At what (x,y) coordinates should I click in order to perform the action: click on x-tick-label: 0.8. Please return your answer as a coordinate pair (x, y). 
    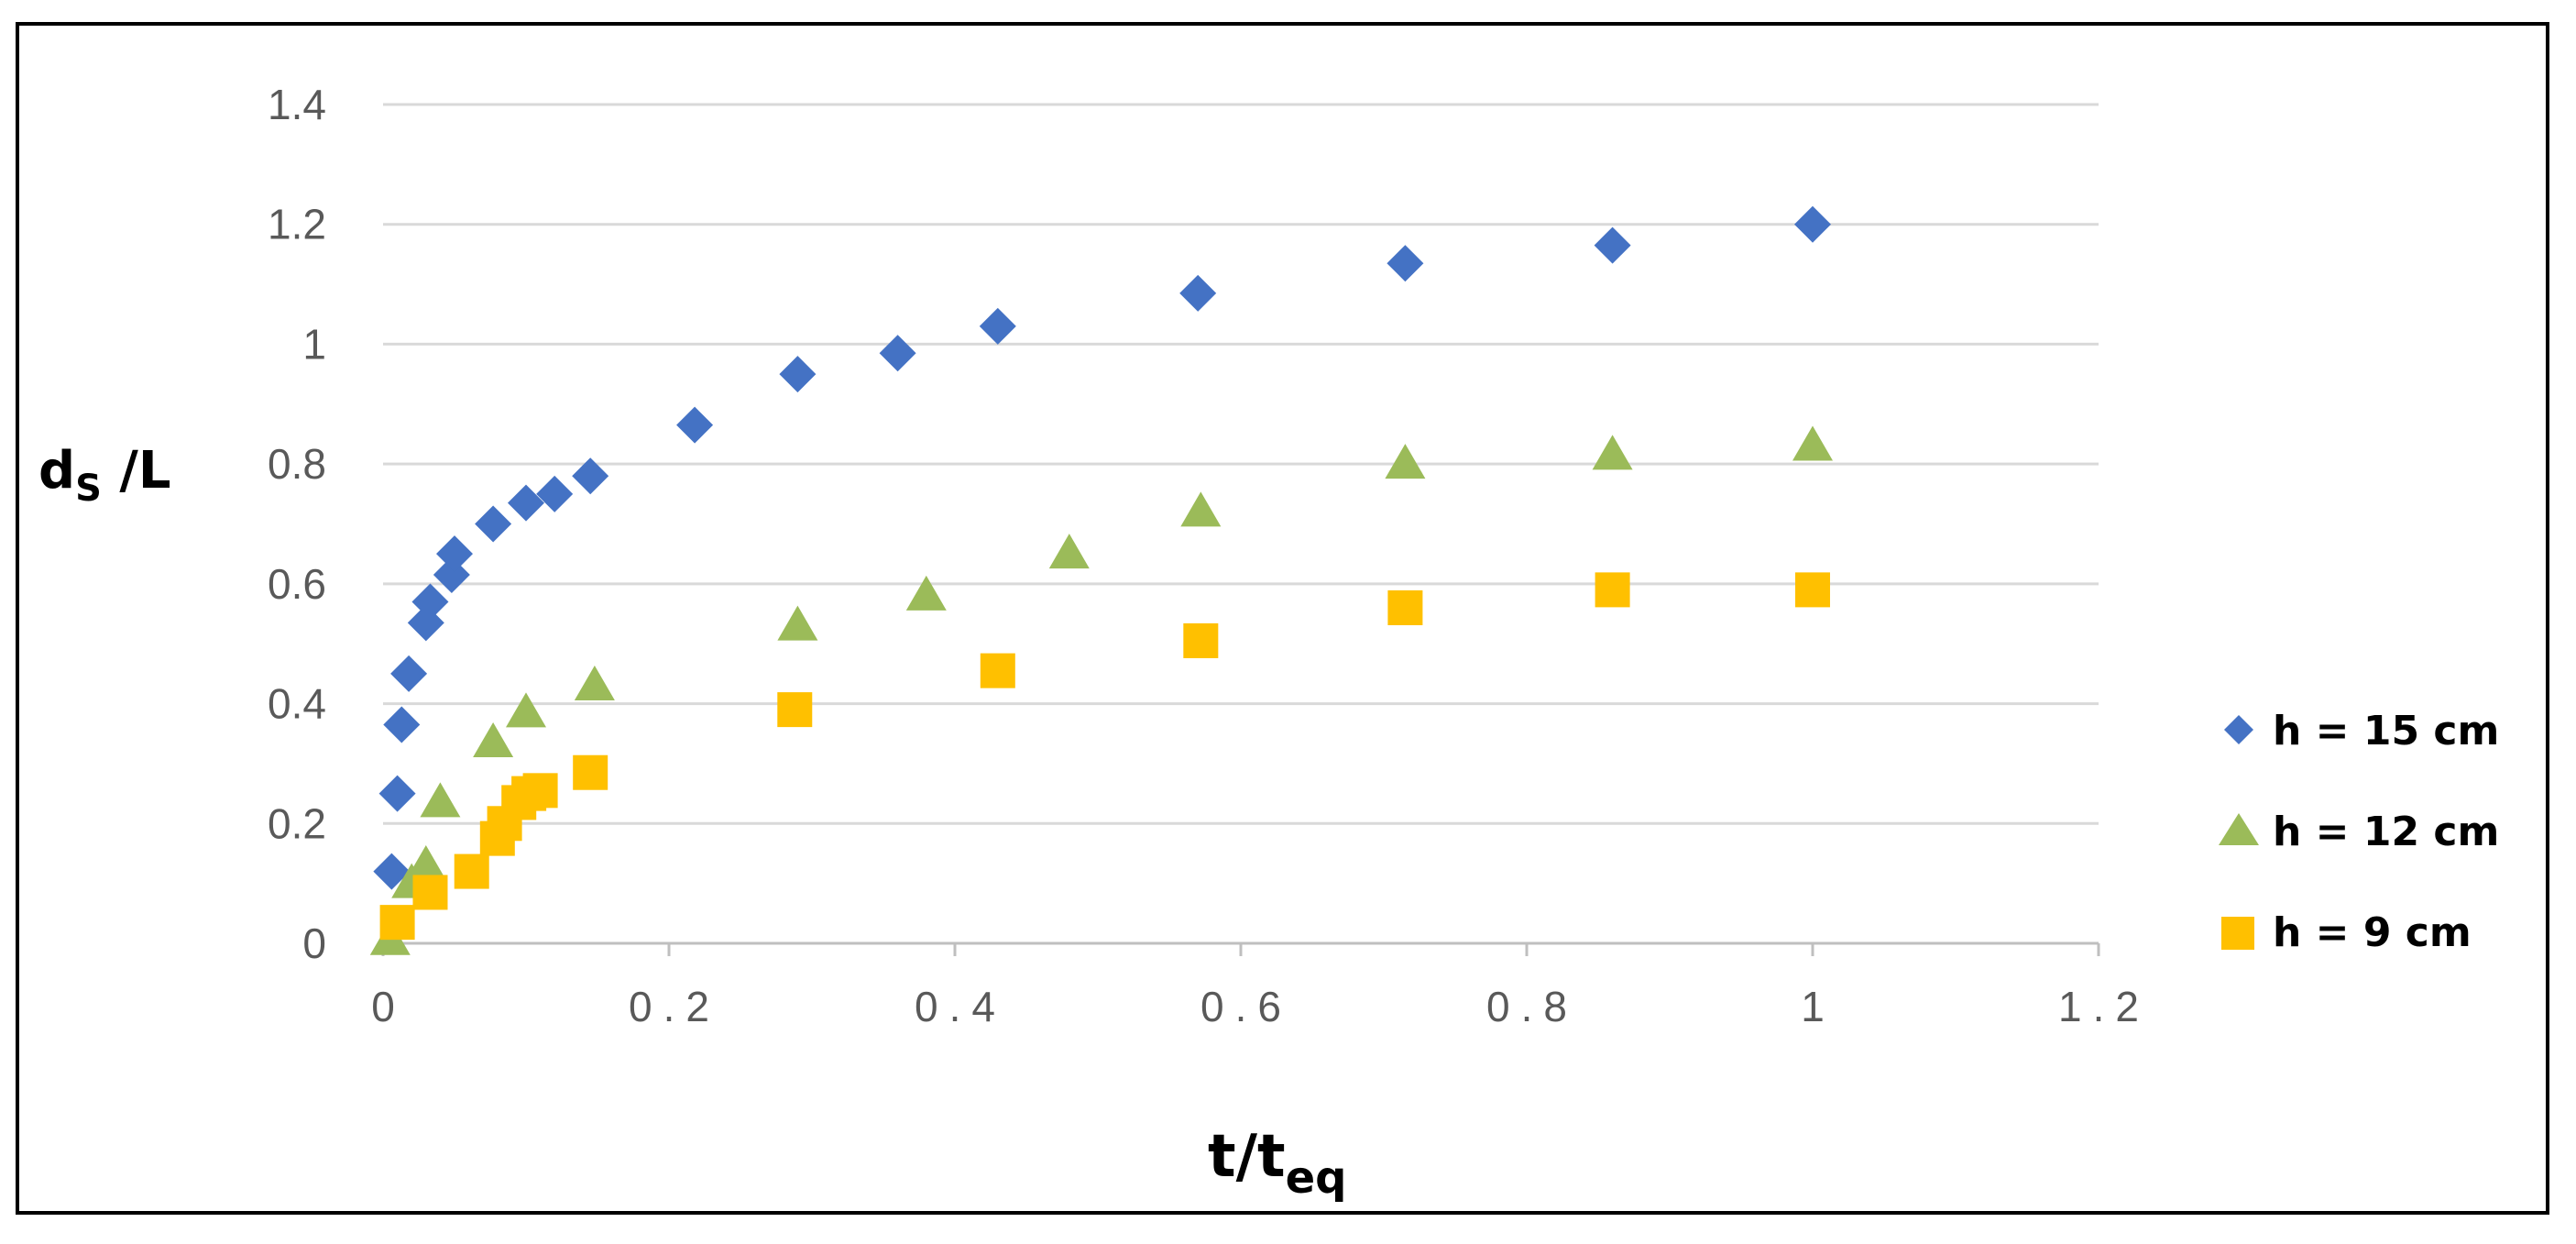
    Looking at the image, I should click on (1532, 1006).